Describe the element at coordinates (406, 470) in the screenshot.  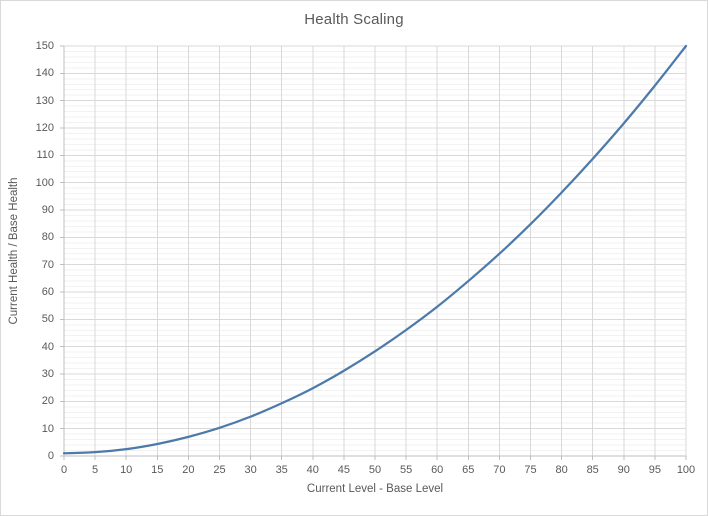
I see `x-tick-label: 55` at that location.